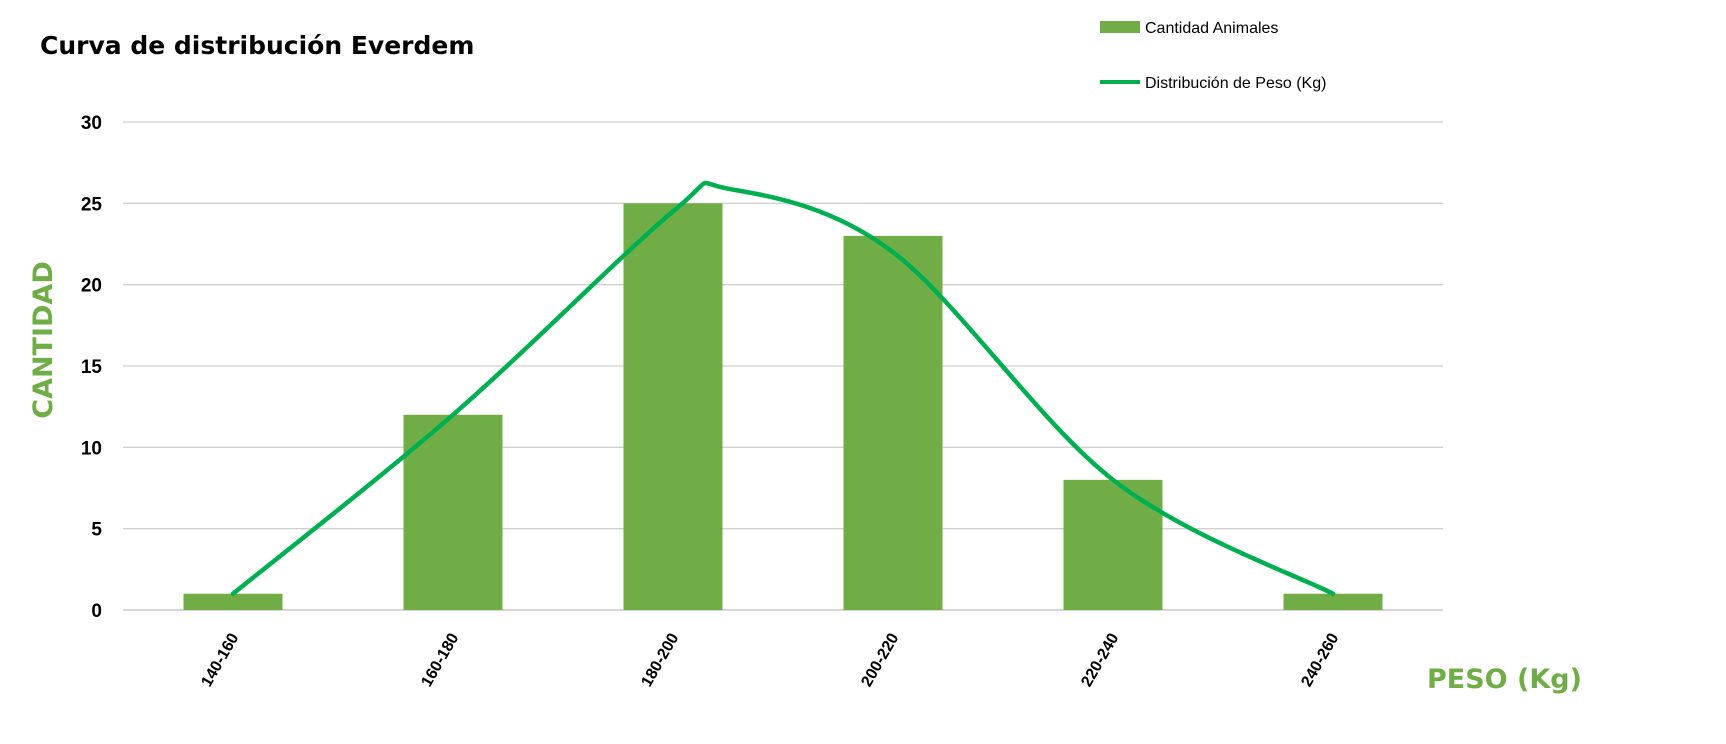 This screenshot has height=744, width=1726. What do you see at coordinates (880, 659) in the screenshot?
I see `x-tick-label: 200-220` at bounding box center [880, 659].